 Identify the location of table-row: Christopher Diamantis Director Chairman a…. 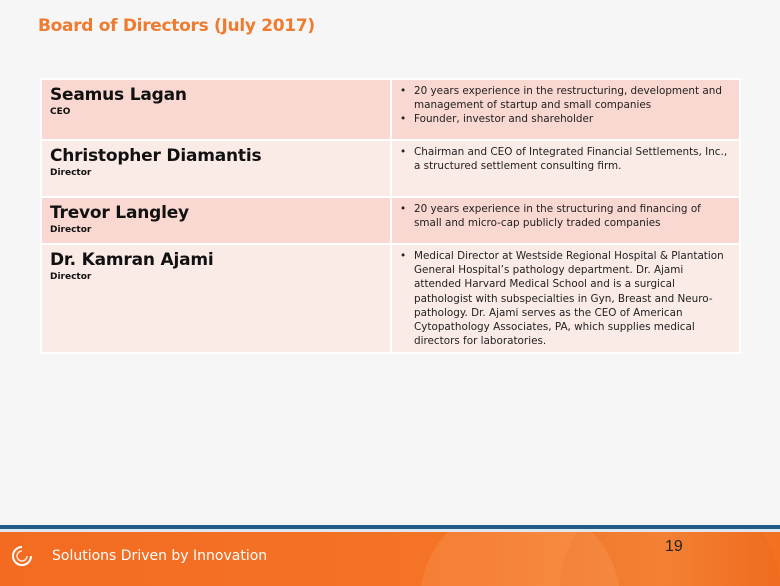
(390, 168).